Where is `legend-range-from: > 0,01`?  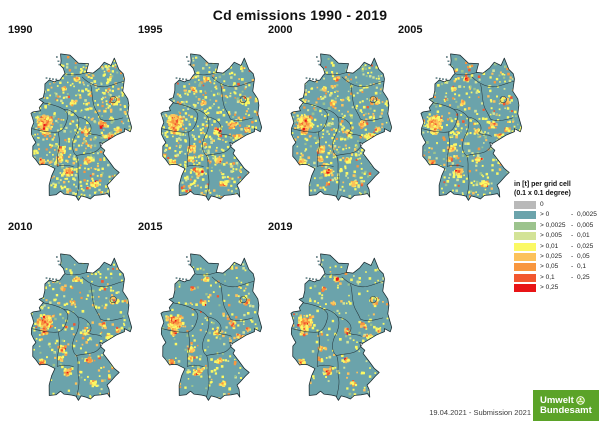 legend-range-from: > 0,01 is located at coordinates (549, 246).